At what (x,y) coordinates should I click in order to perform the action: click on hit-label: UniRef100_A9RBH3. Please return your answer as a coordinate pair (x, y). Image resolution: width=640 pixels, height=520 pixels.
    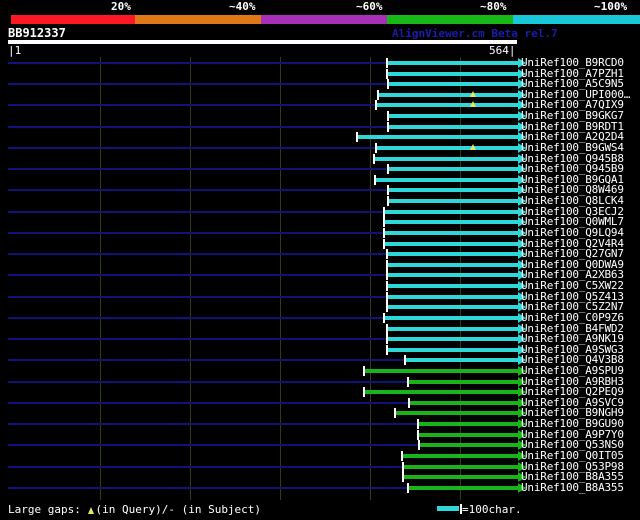
    Looking at the image, I should click on (572, 381).